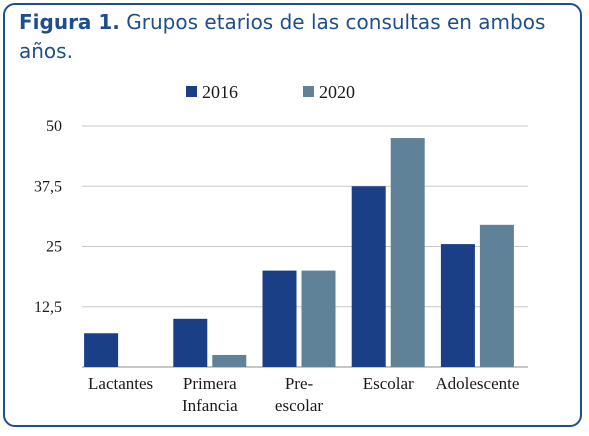 The image size is (589, 436). Describe the element at coordinates (308, 91) in the screenshot. I see `legend-swatch-2020` at that location.